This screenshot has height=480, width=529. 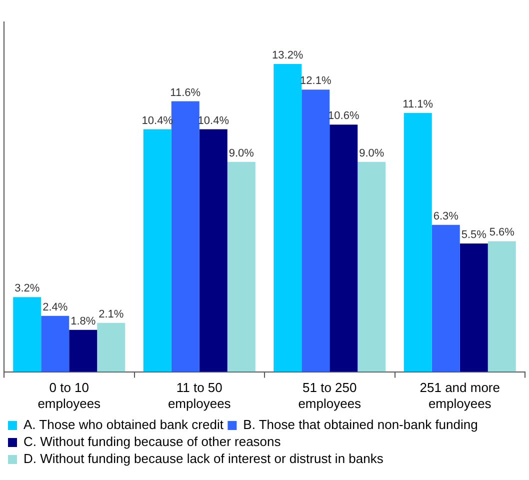 What do you see at coordinates (83, 321) in the screenshot?
I see `data-label: 1.8%` at bounding box center [83, 321].